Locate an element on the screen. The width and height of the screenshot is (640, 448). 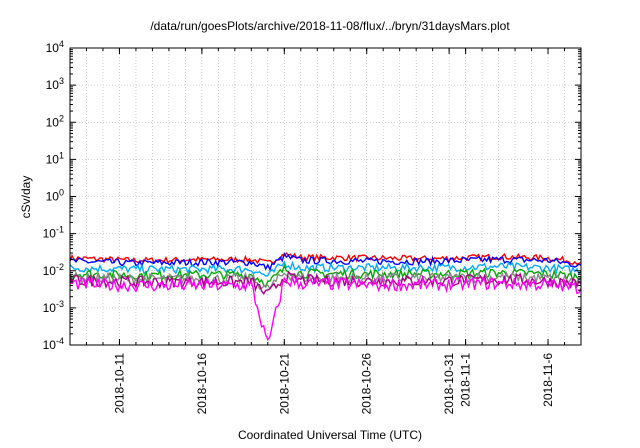
x-tick-label: 2018-10-31 is located at coordinates (449, 384).